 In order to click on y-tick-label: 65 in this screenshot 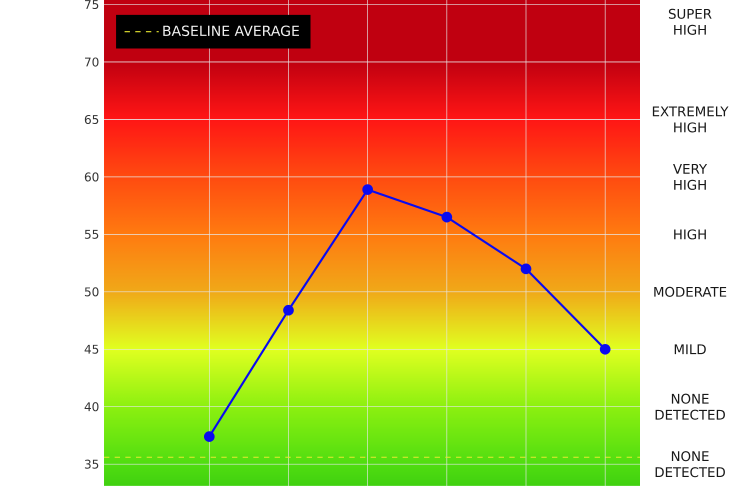, I will do `click(91, 119)`.